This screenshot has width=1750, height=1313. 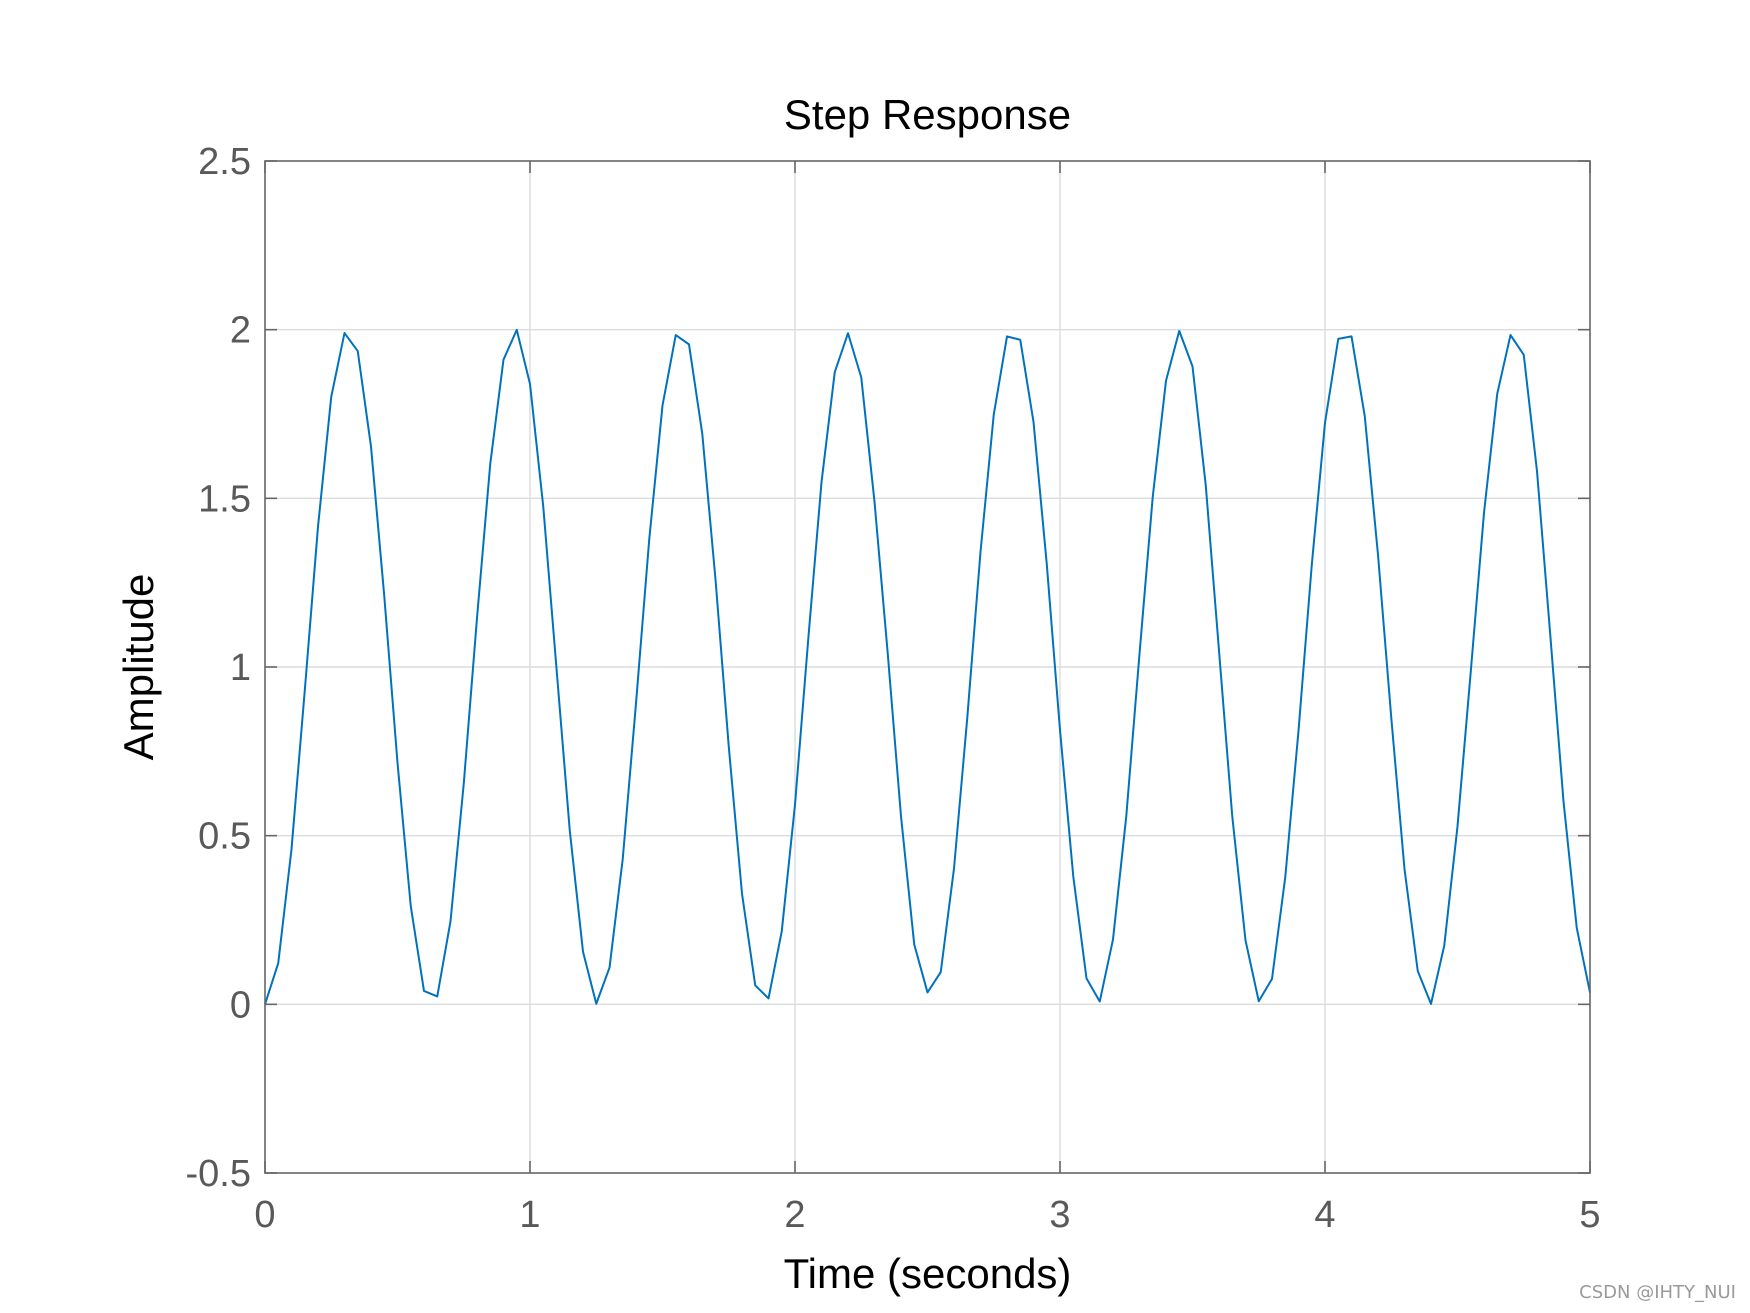 What do you see at coordinates (240, 668) in the screenshot?
I see `y-tick-label: 1` at bounding box center [240, 668].